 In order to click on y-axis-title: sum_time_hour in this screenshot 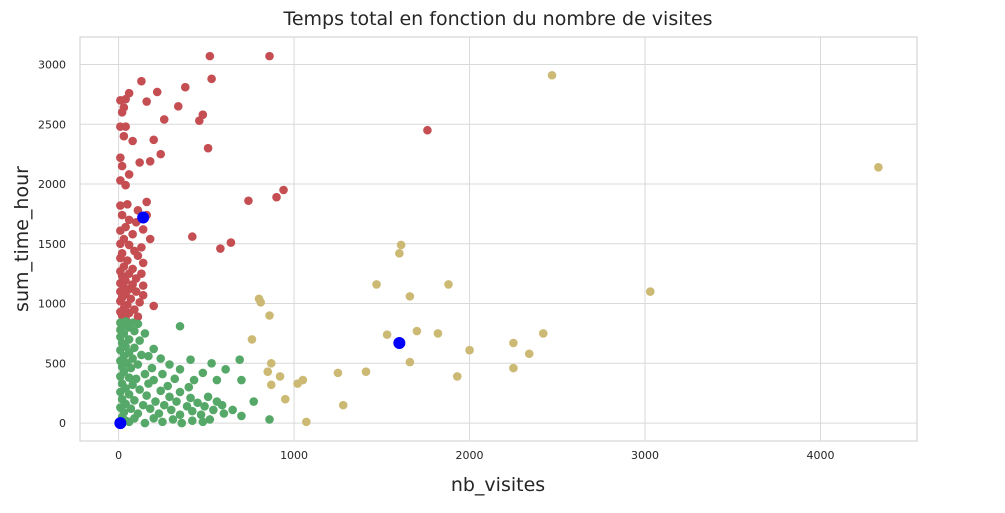, I will do `click(22, 239)`.